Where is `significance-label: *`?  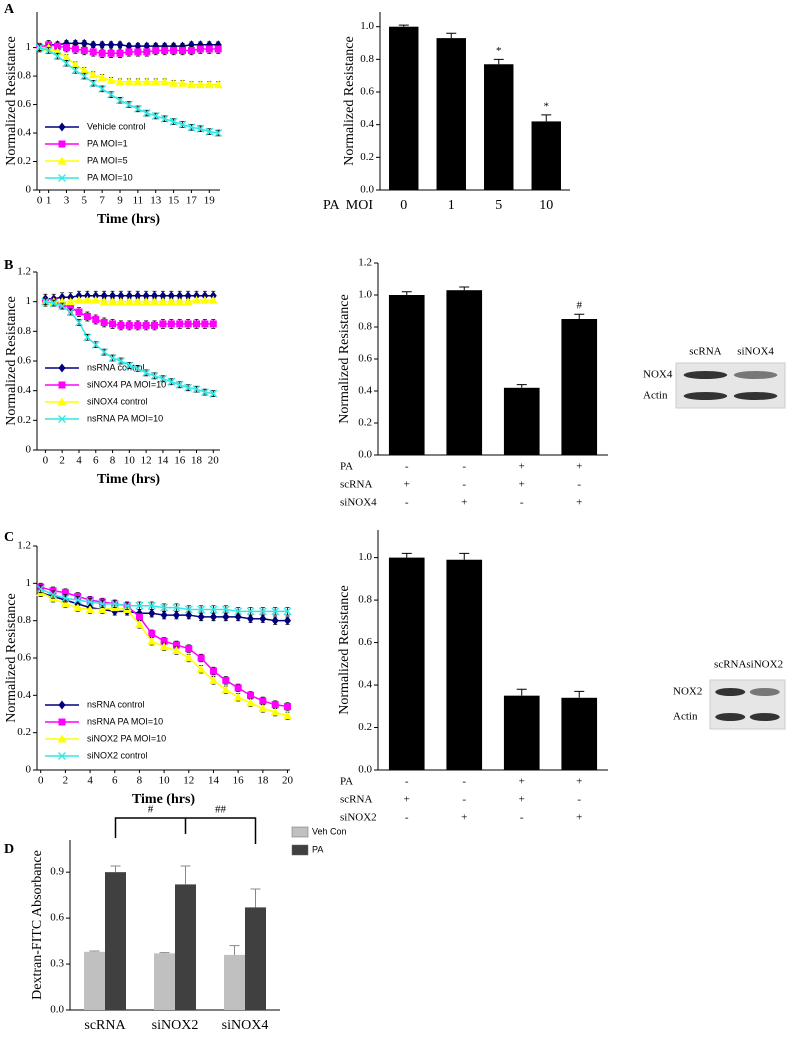
significance-label: * is located at coordinates (547, 106).